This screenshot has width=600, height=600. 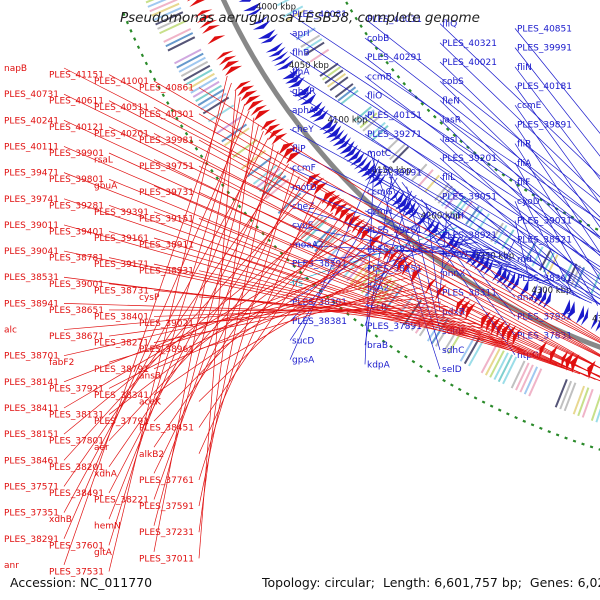 What do you see at coordinates (31, 252) in the screenshot?
I see `left-gene-label: PLES_39041` at bounding box center [31, 252].